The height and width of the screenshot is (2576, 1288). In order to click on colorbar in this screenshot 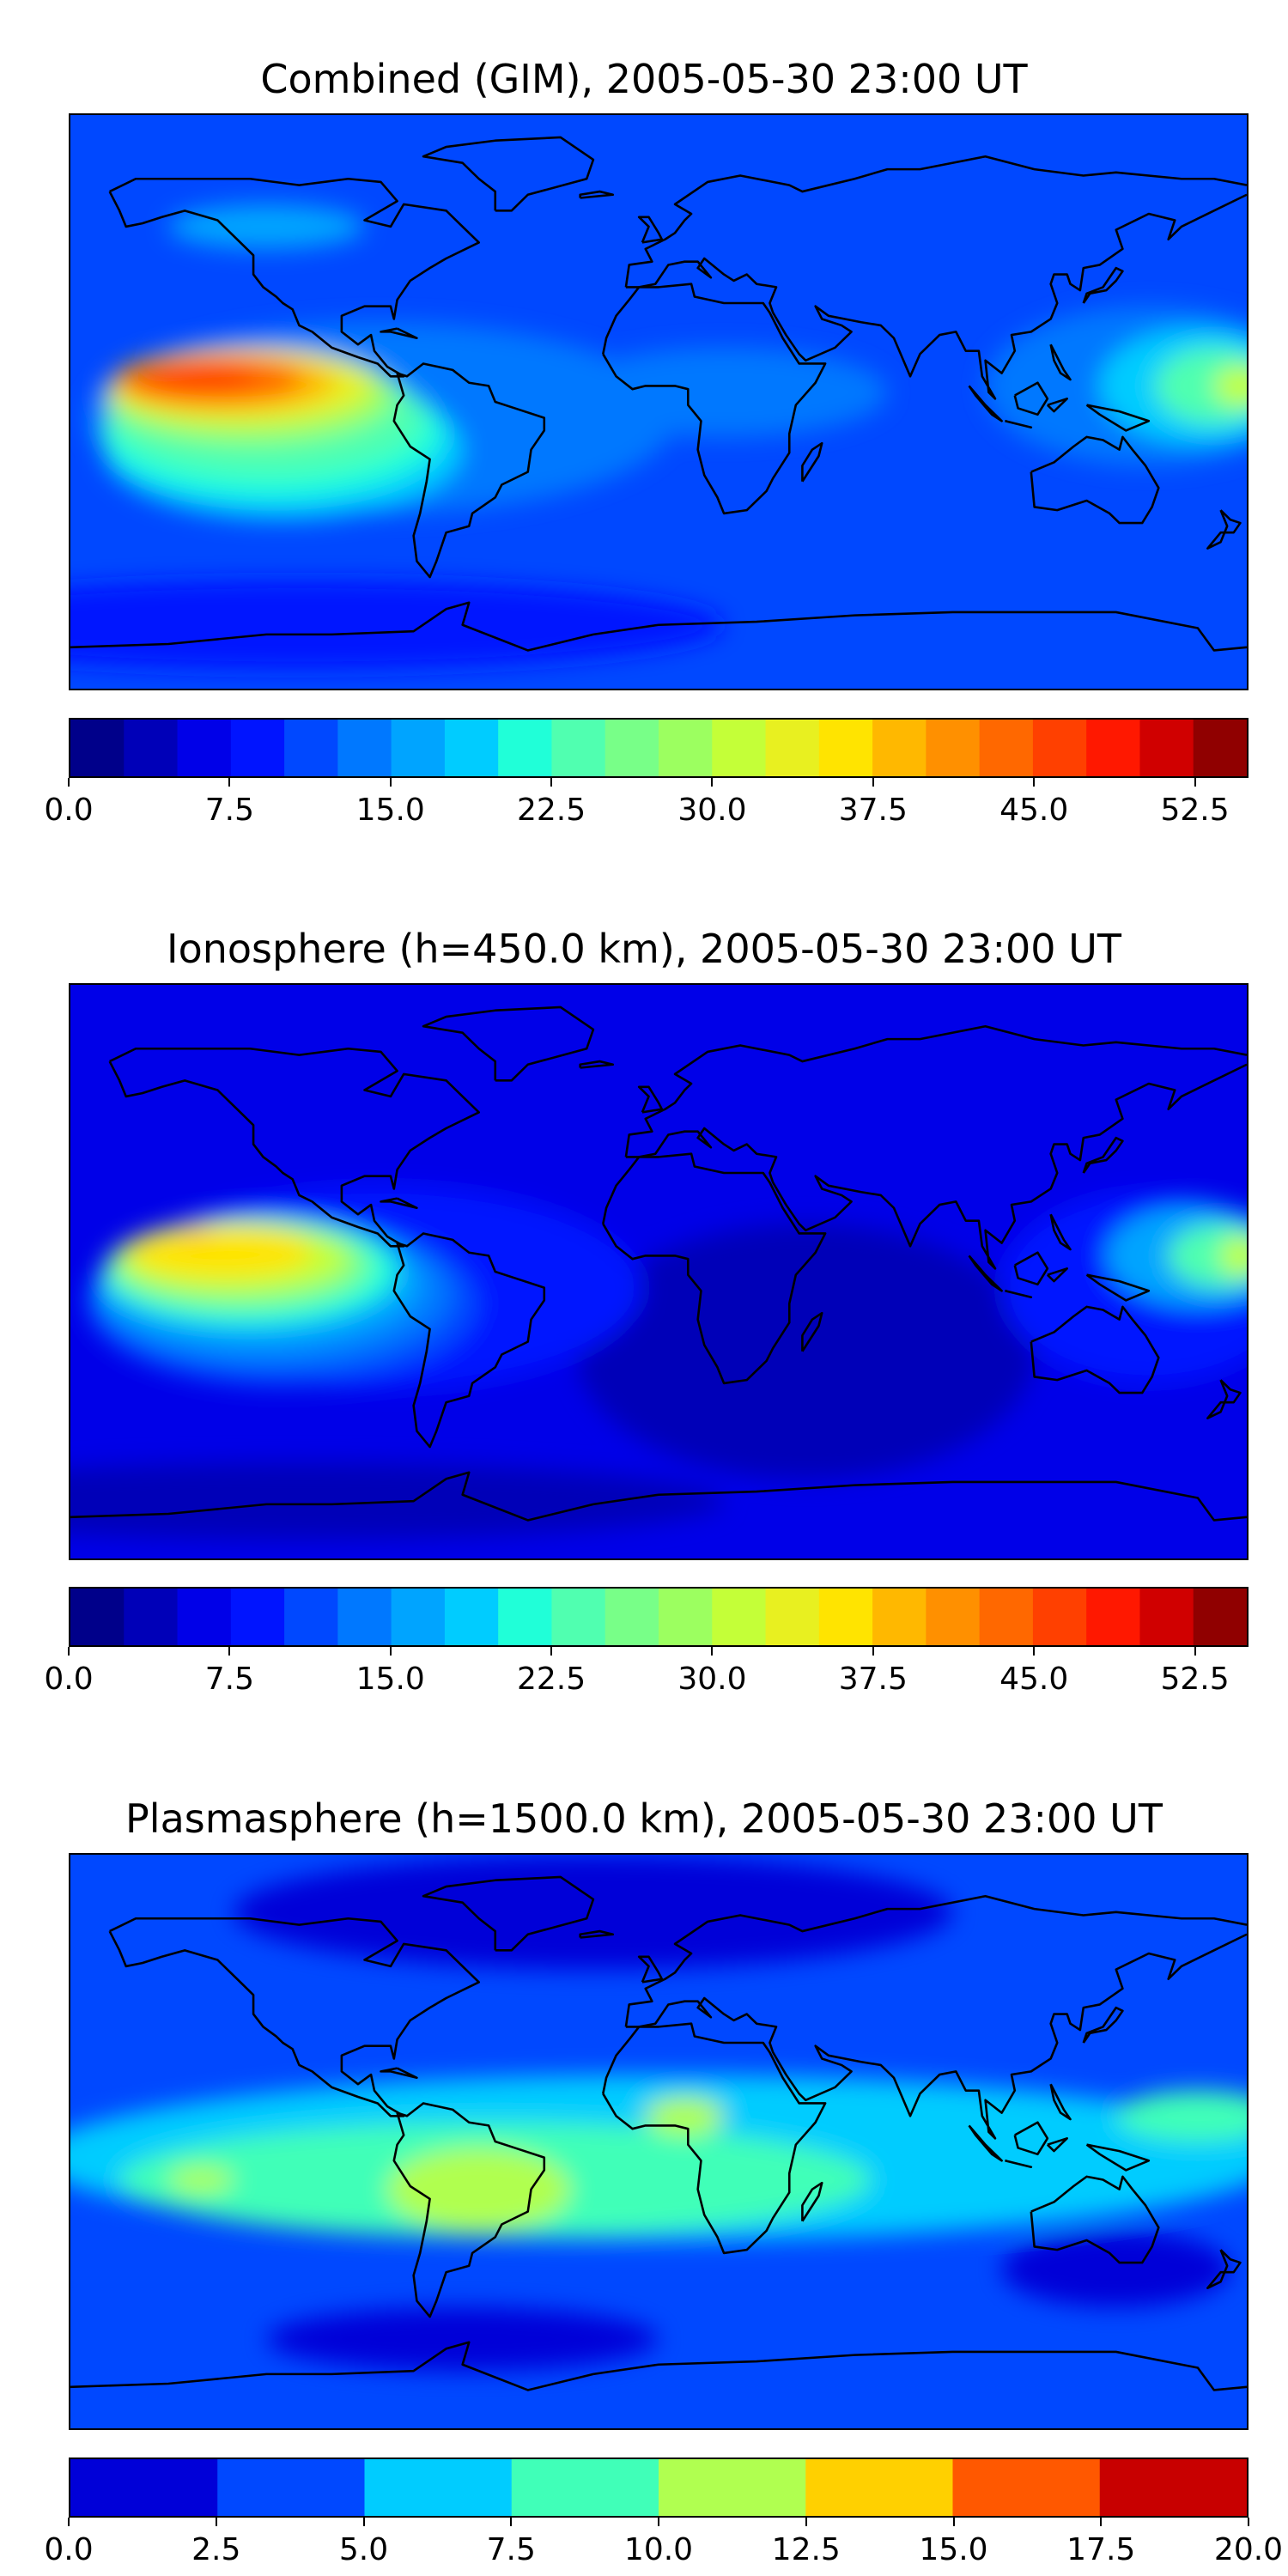, I will do `click(659, 2488)`.